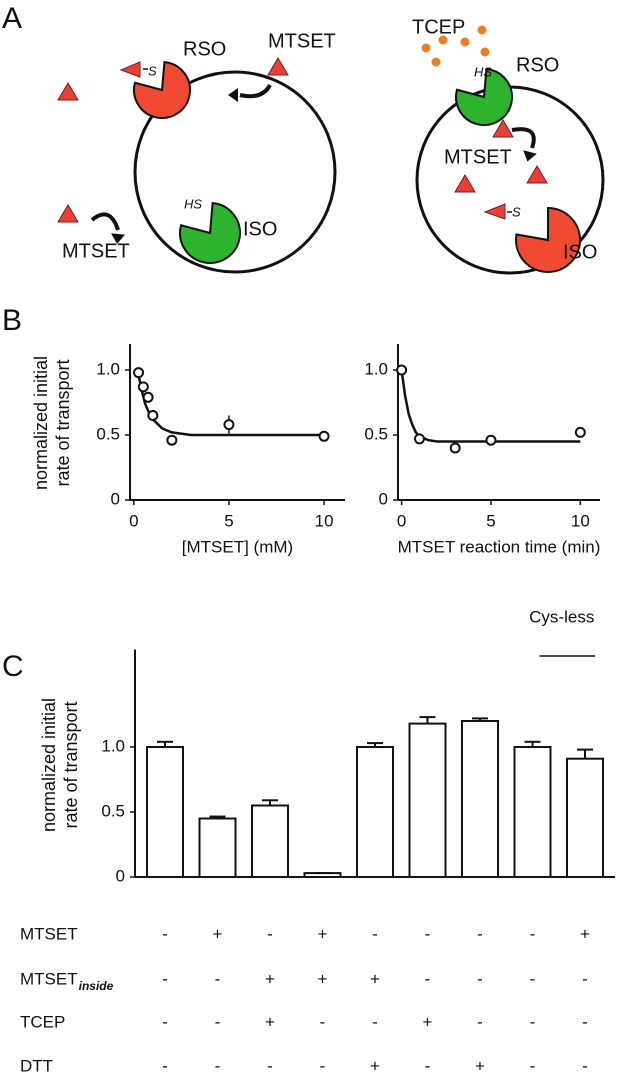 The width and height of the screenshot is (633, 1077). Describe the element at coordinates (41, 423) in the screenshot. I see `y-axis-label: normalized initial` at that location.